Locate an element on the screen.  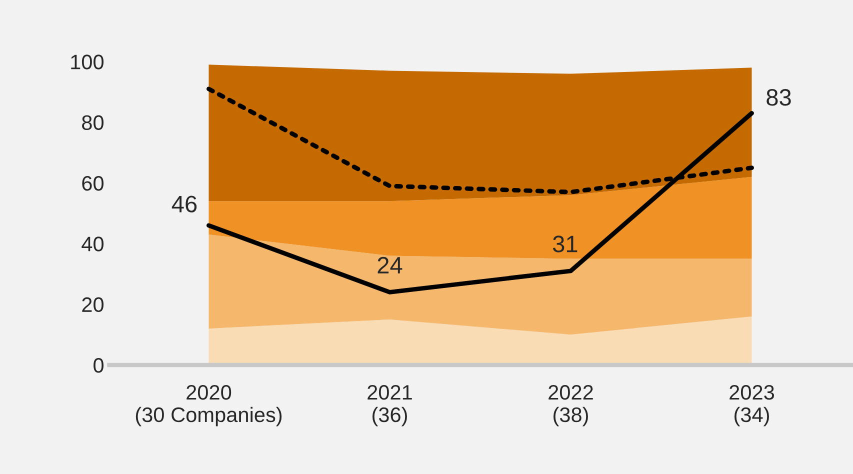
x-tick-label: 2020 (30 Companies) is located at coordinates (209, 405).